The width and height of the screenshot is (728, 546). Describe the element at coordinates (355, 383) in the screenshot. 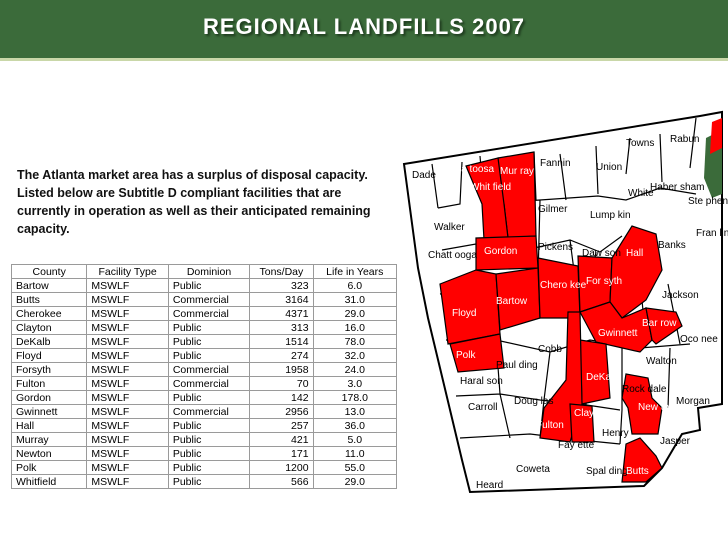

I see `table-cell: 3.0` at that location.